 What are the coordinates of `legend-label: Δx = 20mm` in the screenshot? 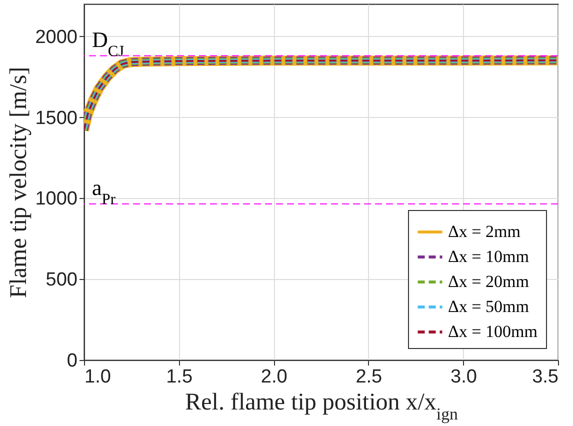 It's located at (488, 281).